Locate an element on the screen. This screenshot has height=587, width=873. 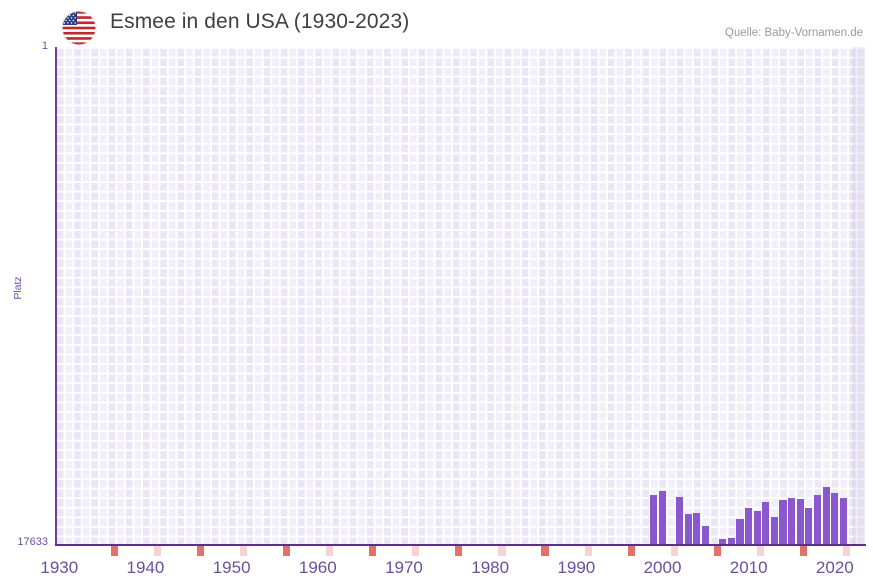
x-axis-label: 2020 is located at coordinates (834, 567).